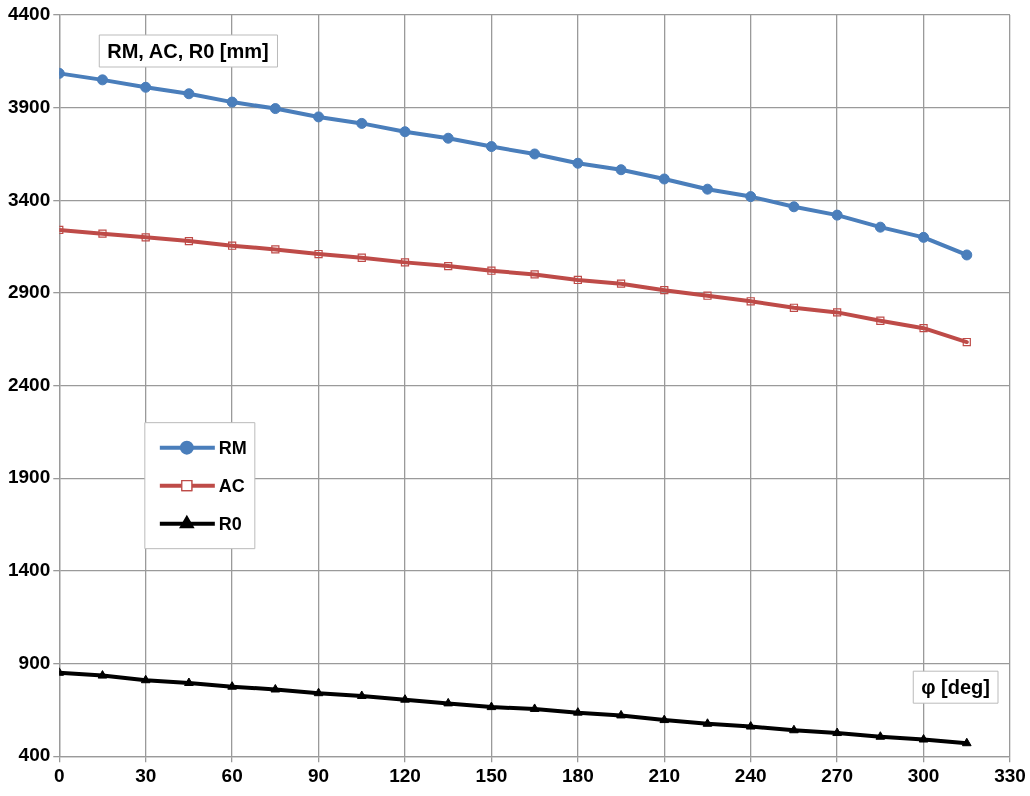  Describe the element at coordinates (232, 447) in the screenshot. I see `legend-label: RM` at that location.